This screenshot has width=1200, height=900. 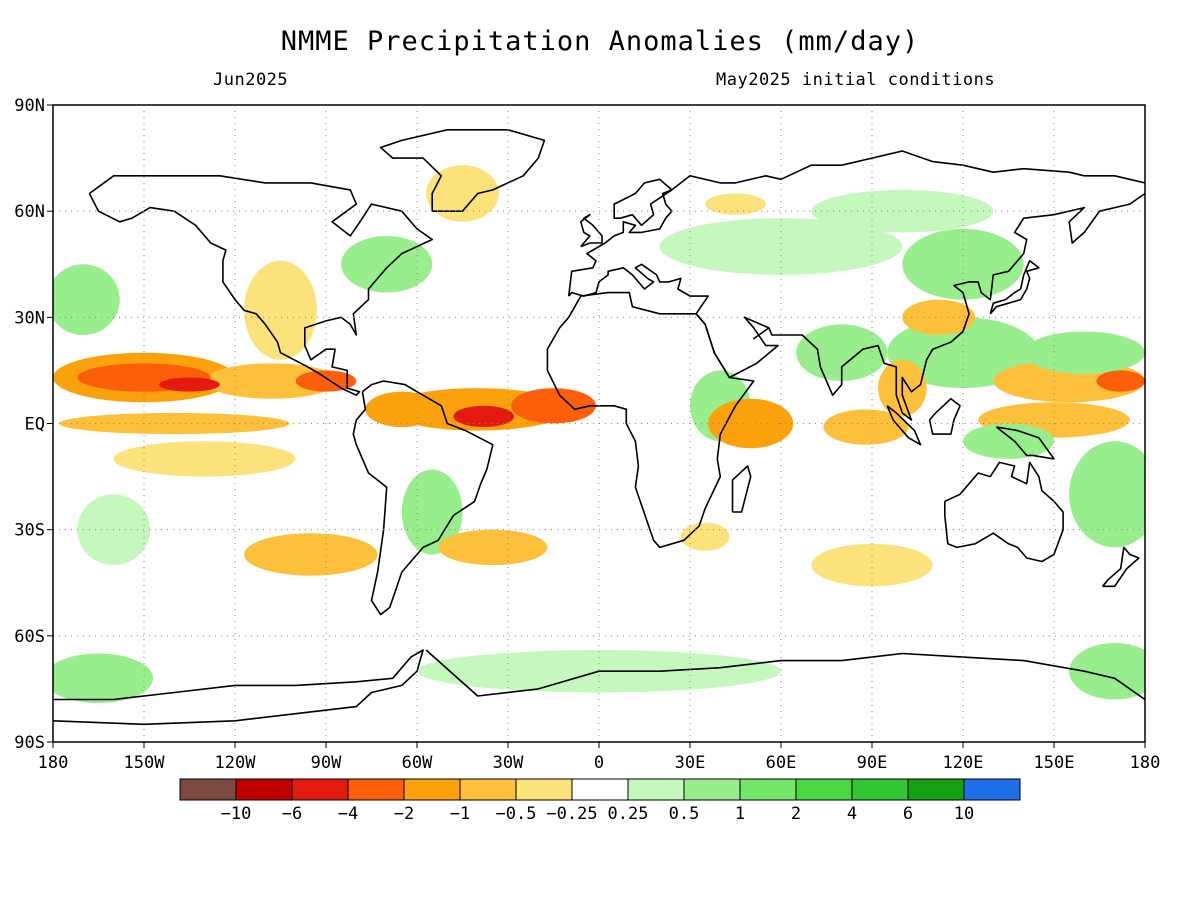 I want to click on lat-tick-label: 90S, so click(x=29, y=743).